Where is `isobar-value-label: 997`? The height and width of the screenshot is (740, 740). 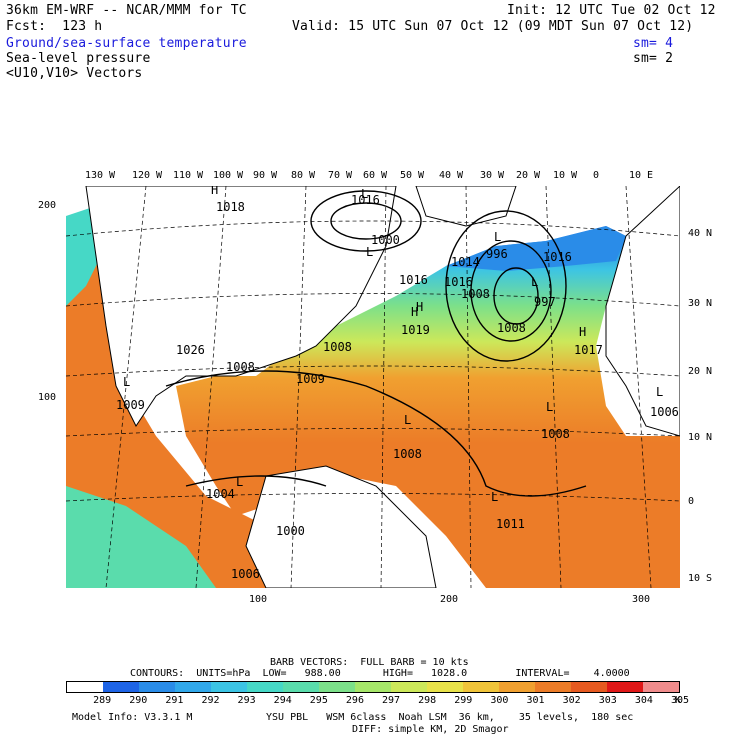
isobar-value-label: 997 is located at coordinates (545, 302).